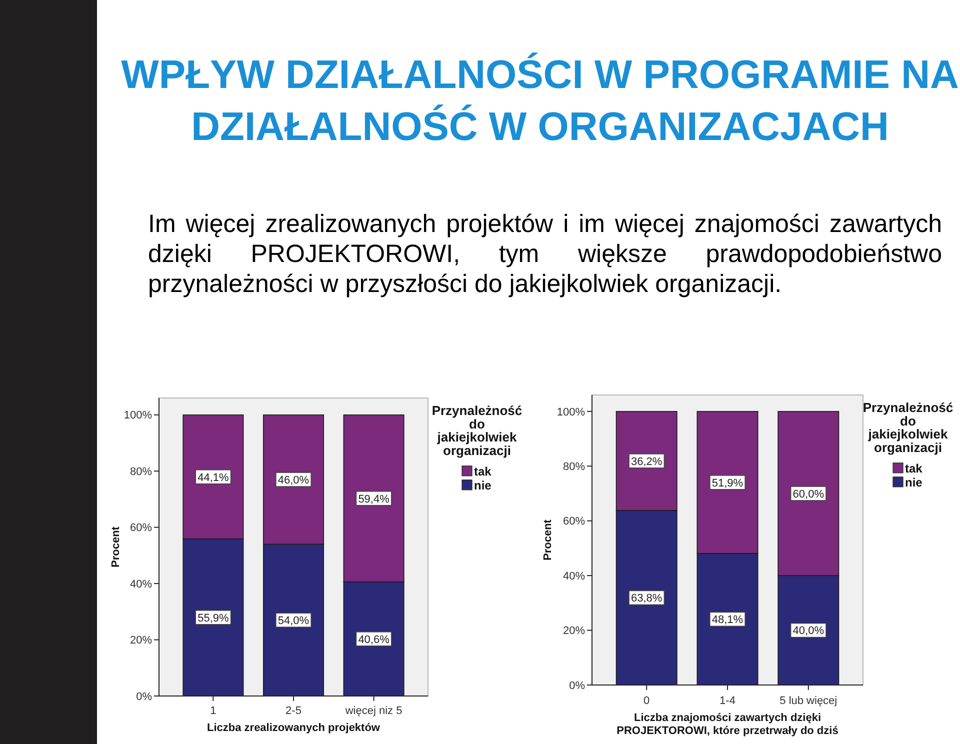 The width and height of the screenshot is (960, 744). What do you see at coordinates (214, 618) in the screenshot?
I see `data-label: 55,9%` at bounding box center [214, 618].